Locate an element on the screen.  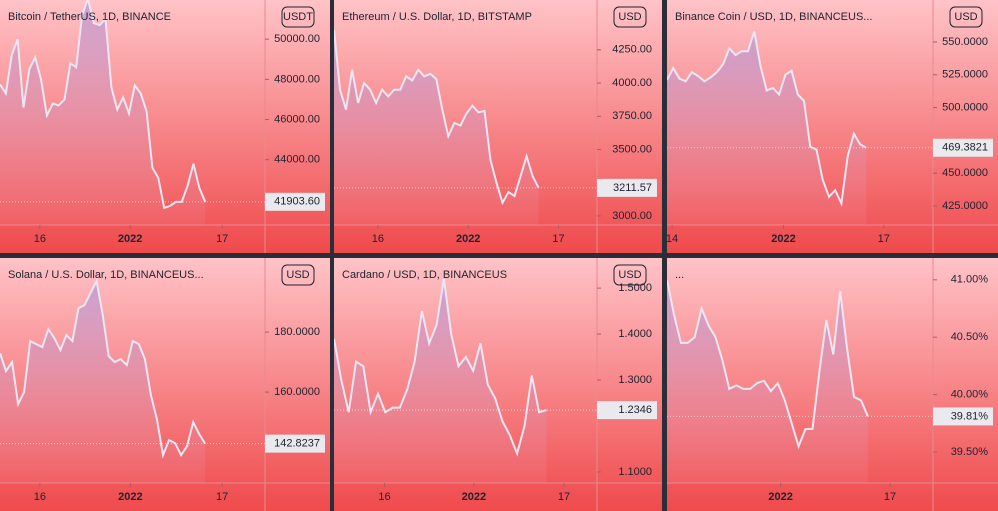
last-value-label: 41903.60 is located at coordinates (297, 202).